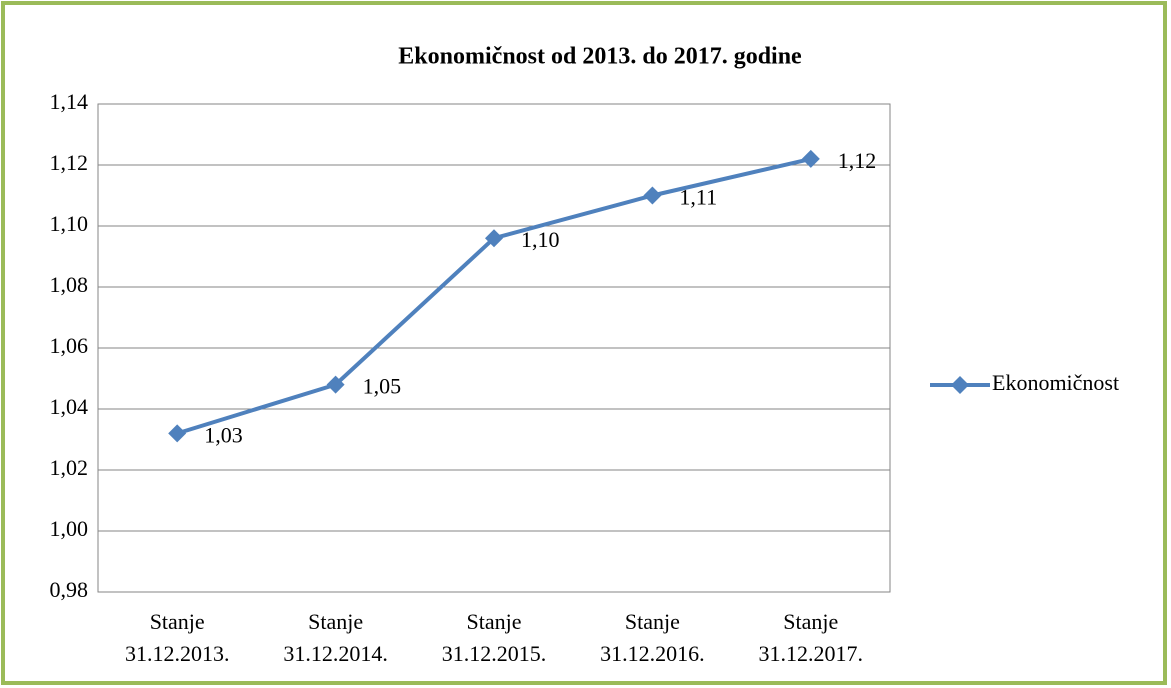 The width and height of the screenshot is (1171, 688). What do you see at coordinates (382, 386) in the screenshot?
I see `data-label: 1,05` at bounding box center [382, 386].